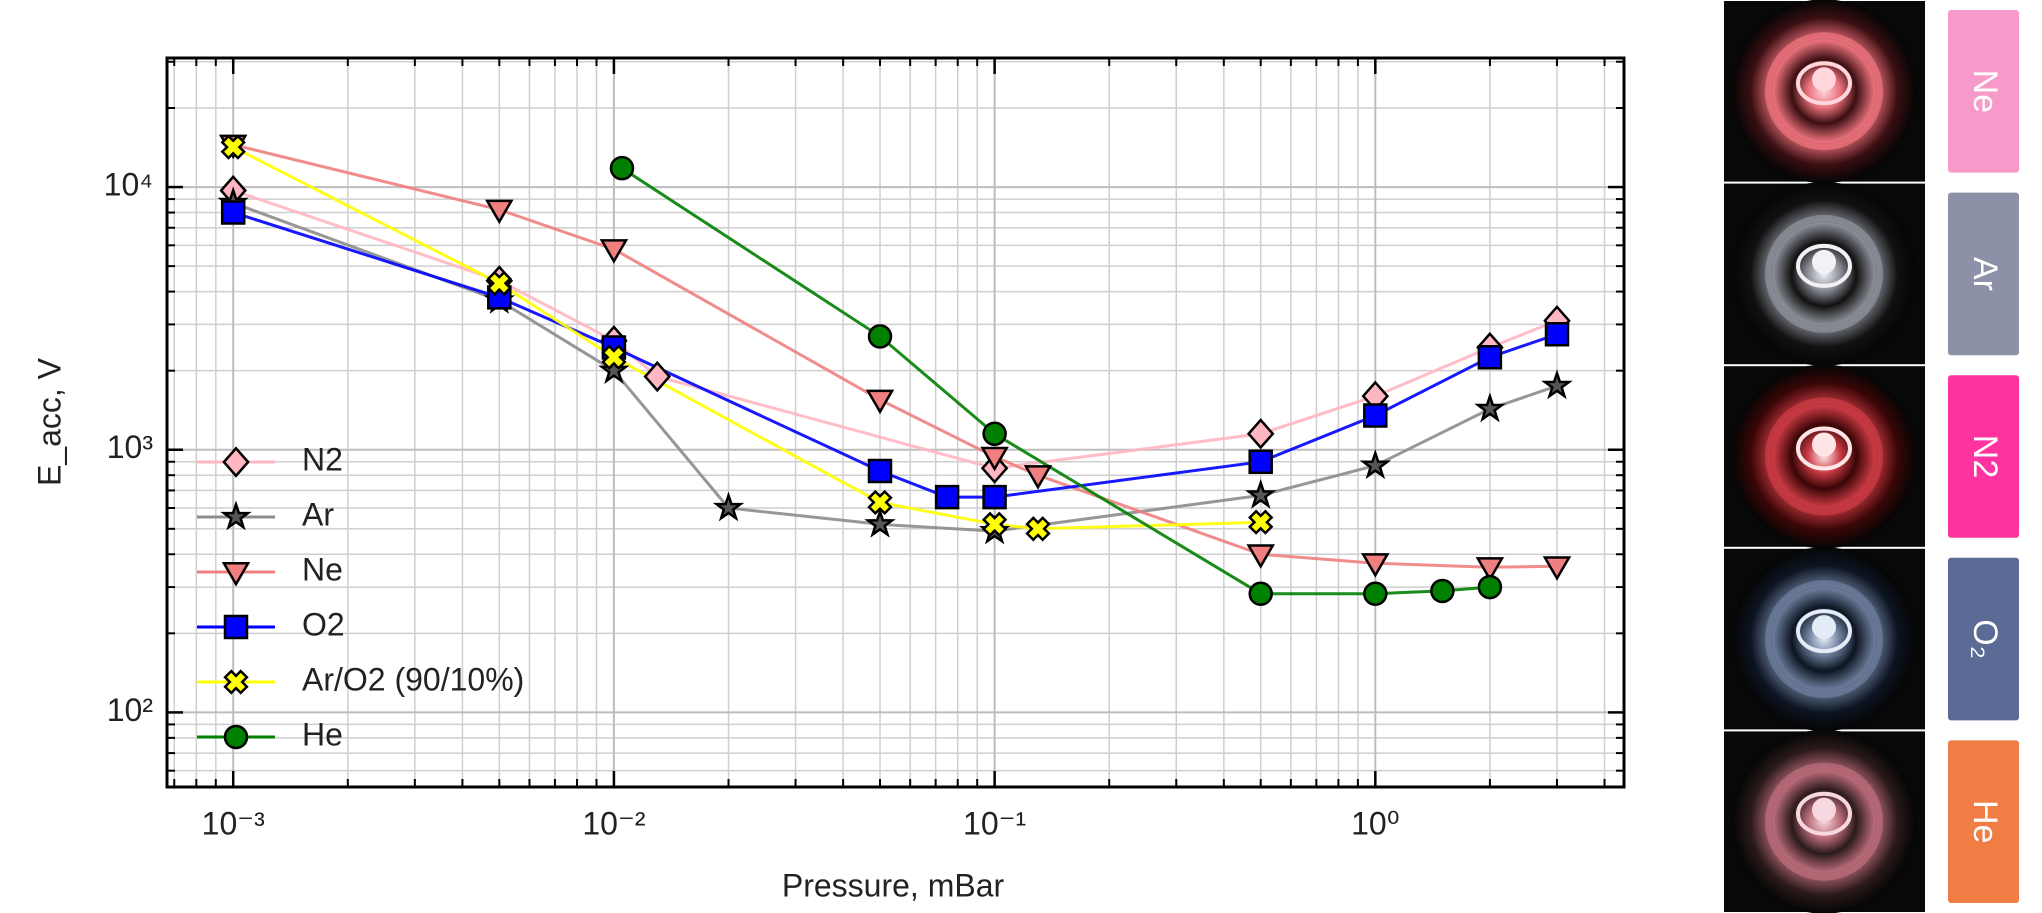 The width and height of the screenshot is (2042, 913). I want to click on legend-label: Ar/O2 (90/10%), so click(413, 679).